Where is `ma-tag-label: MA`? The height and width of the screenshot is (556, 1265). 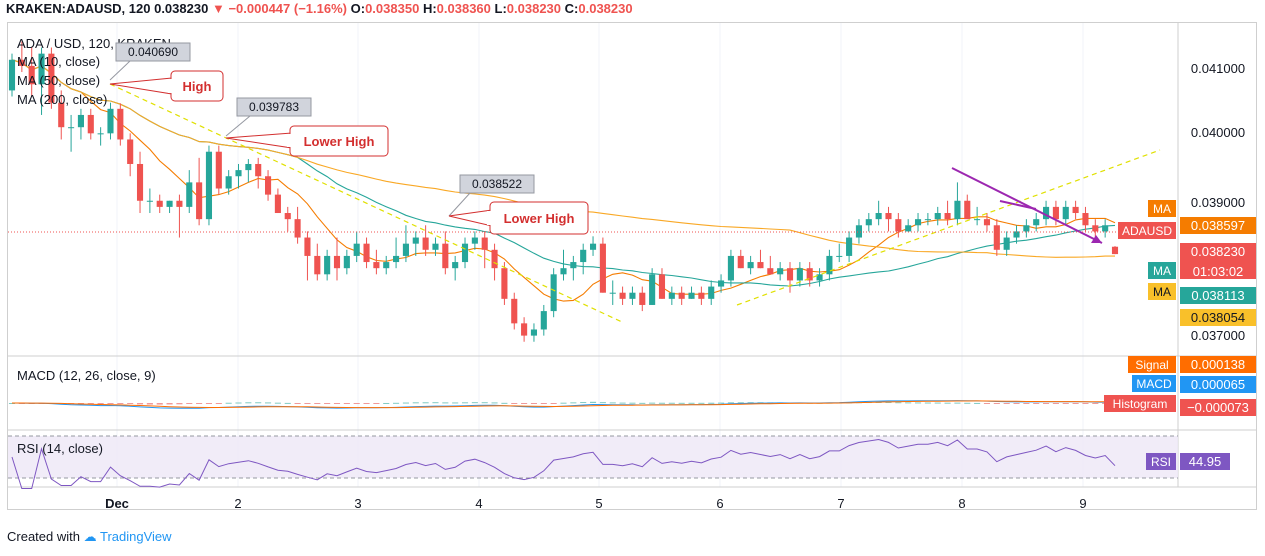
ma-tag-label: MA is located at coordinates (1162, 209).